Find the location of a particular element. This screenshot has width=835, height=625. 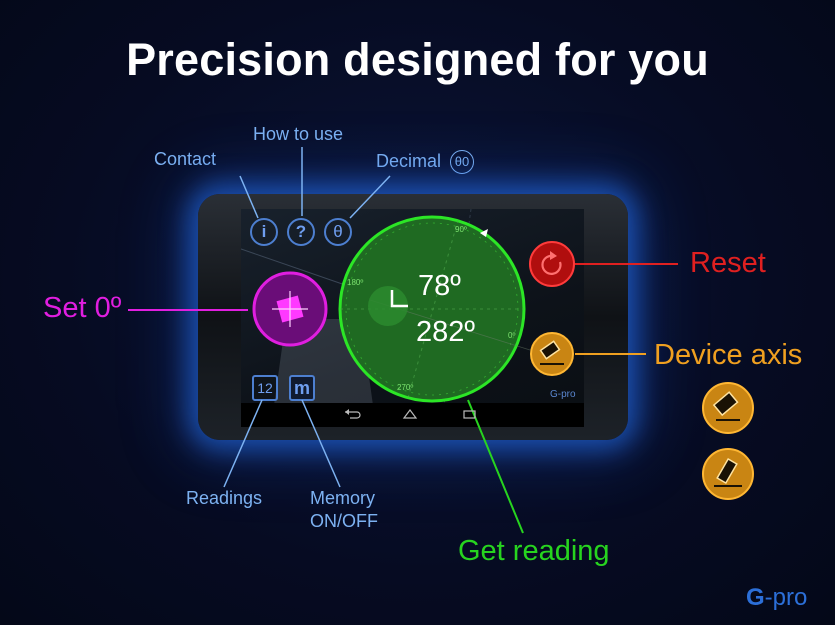

memory-label-line1: Memory is located at coordinates (343, 498).